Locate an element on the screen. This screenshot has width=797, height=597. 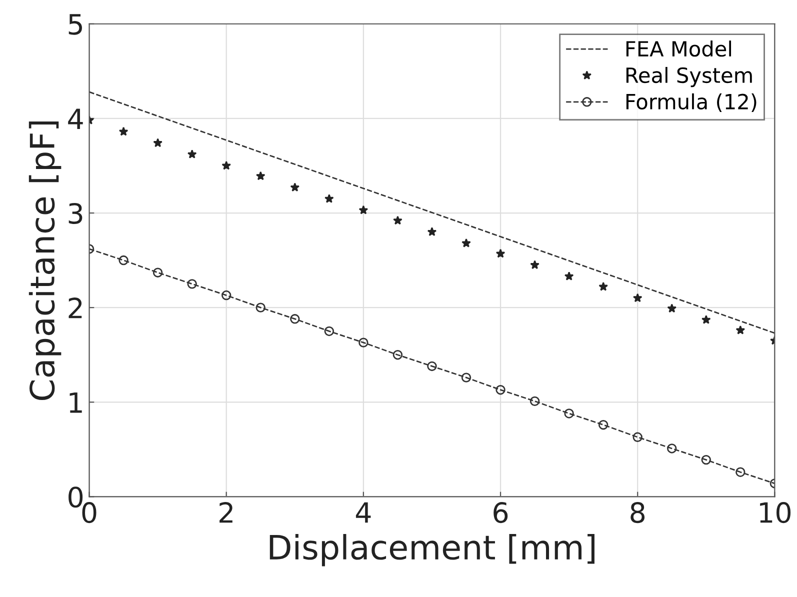
x-axis-title: Displacement [mm] is located at coordinates (432, 550).